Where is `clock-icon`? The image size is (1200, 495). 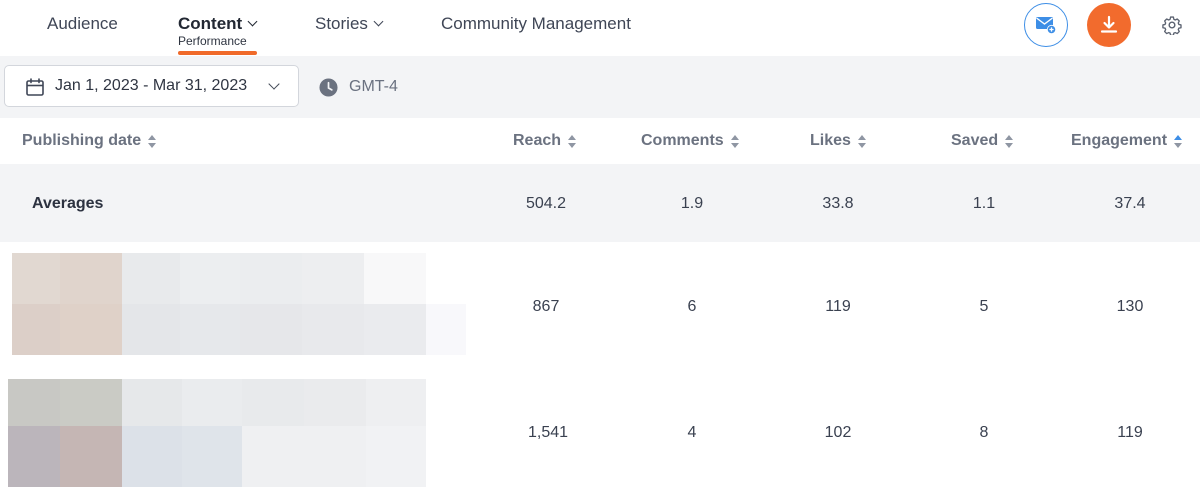 clock-icon is located at coordinates (328, 87).